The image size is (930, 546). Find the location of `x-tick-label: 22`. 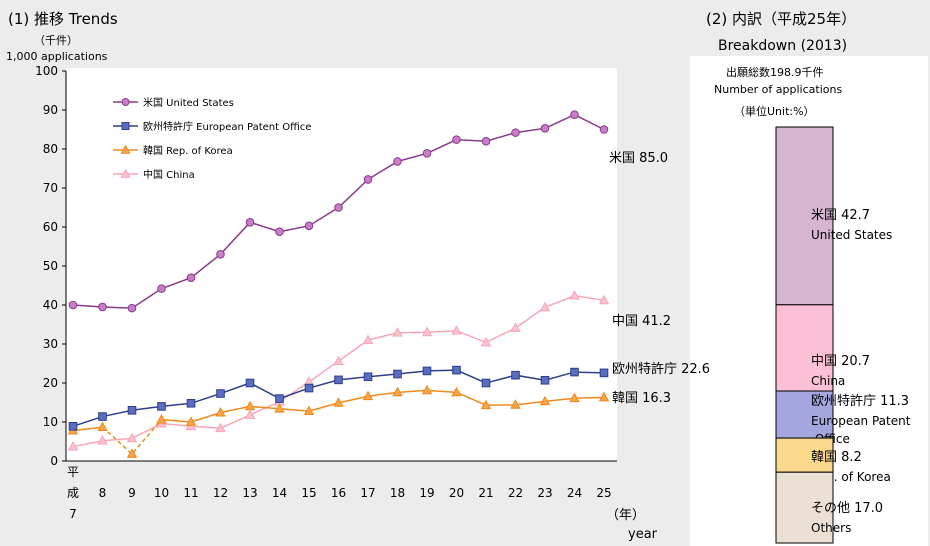

x-tick-label: 22 is located at coordinates (515, 493).